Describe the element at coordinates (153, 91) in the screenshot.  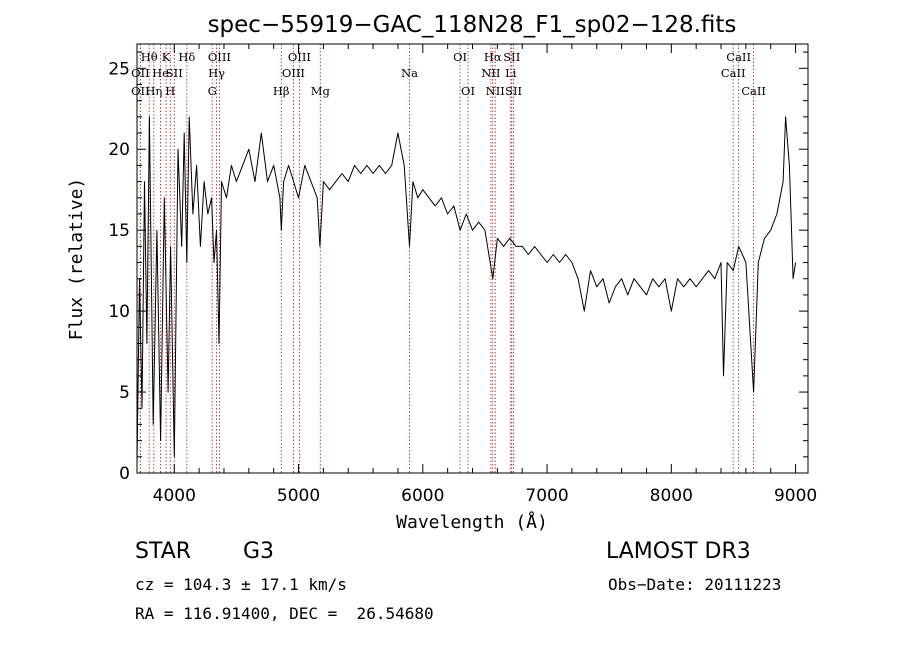
I see `marker-label-3: Hη` at that location.